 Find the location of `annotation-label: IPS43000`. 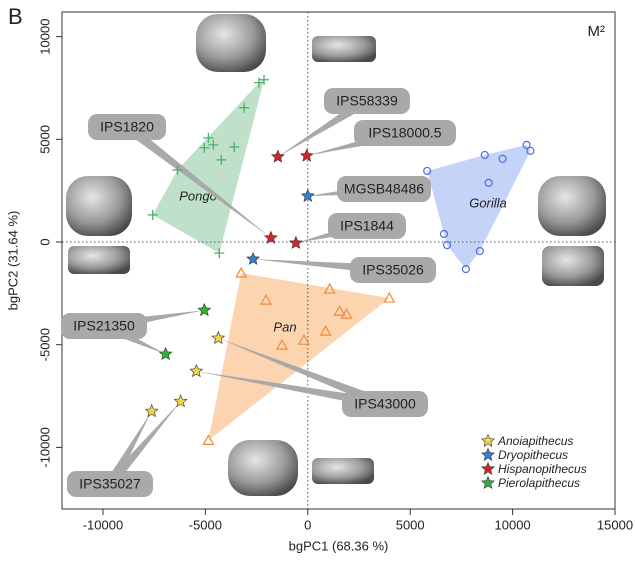

annotation-label: IPS43000 is located at coordinates (385, 404).